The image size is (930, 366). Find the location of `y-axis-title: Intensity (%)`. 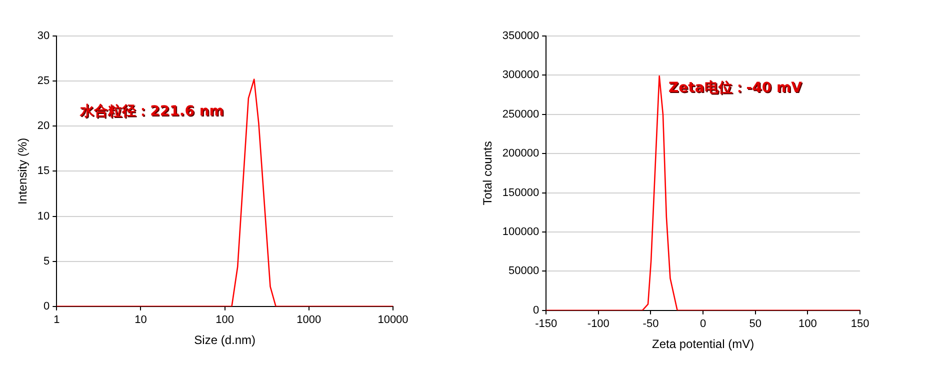

y-axis-title: Intensity (%) is located at coordinates (23, 171).